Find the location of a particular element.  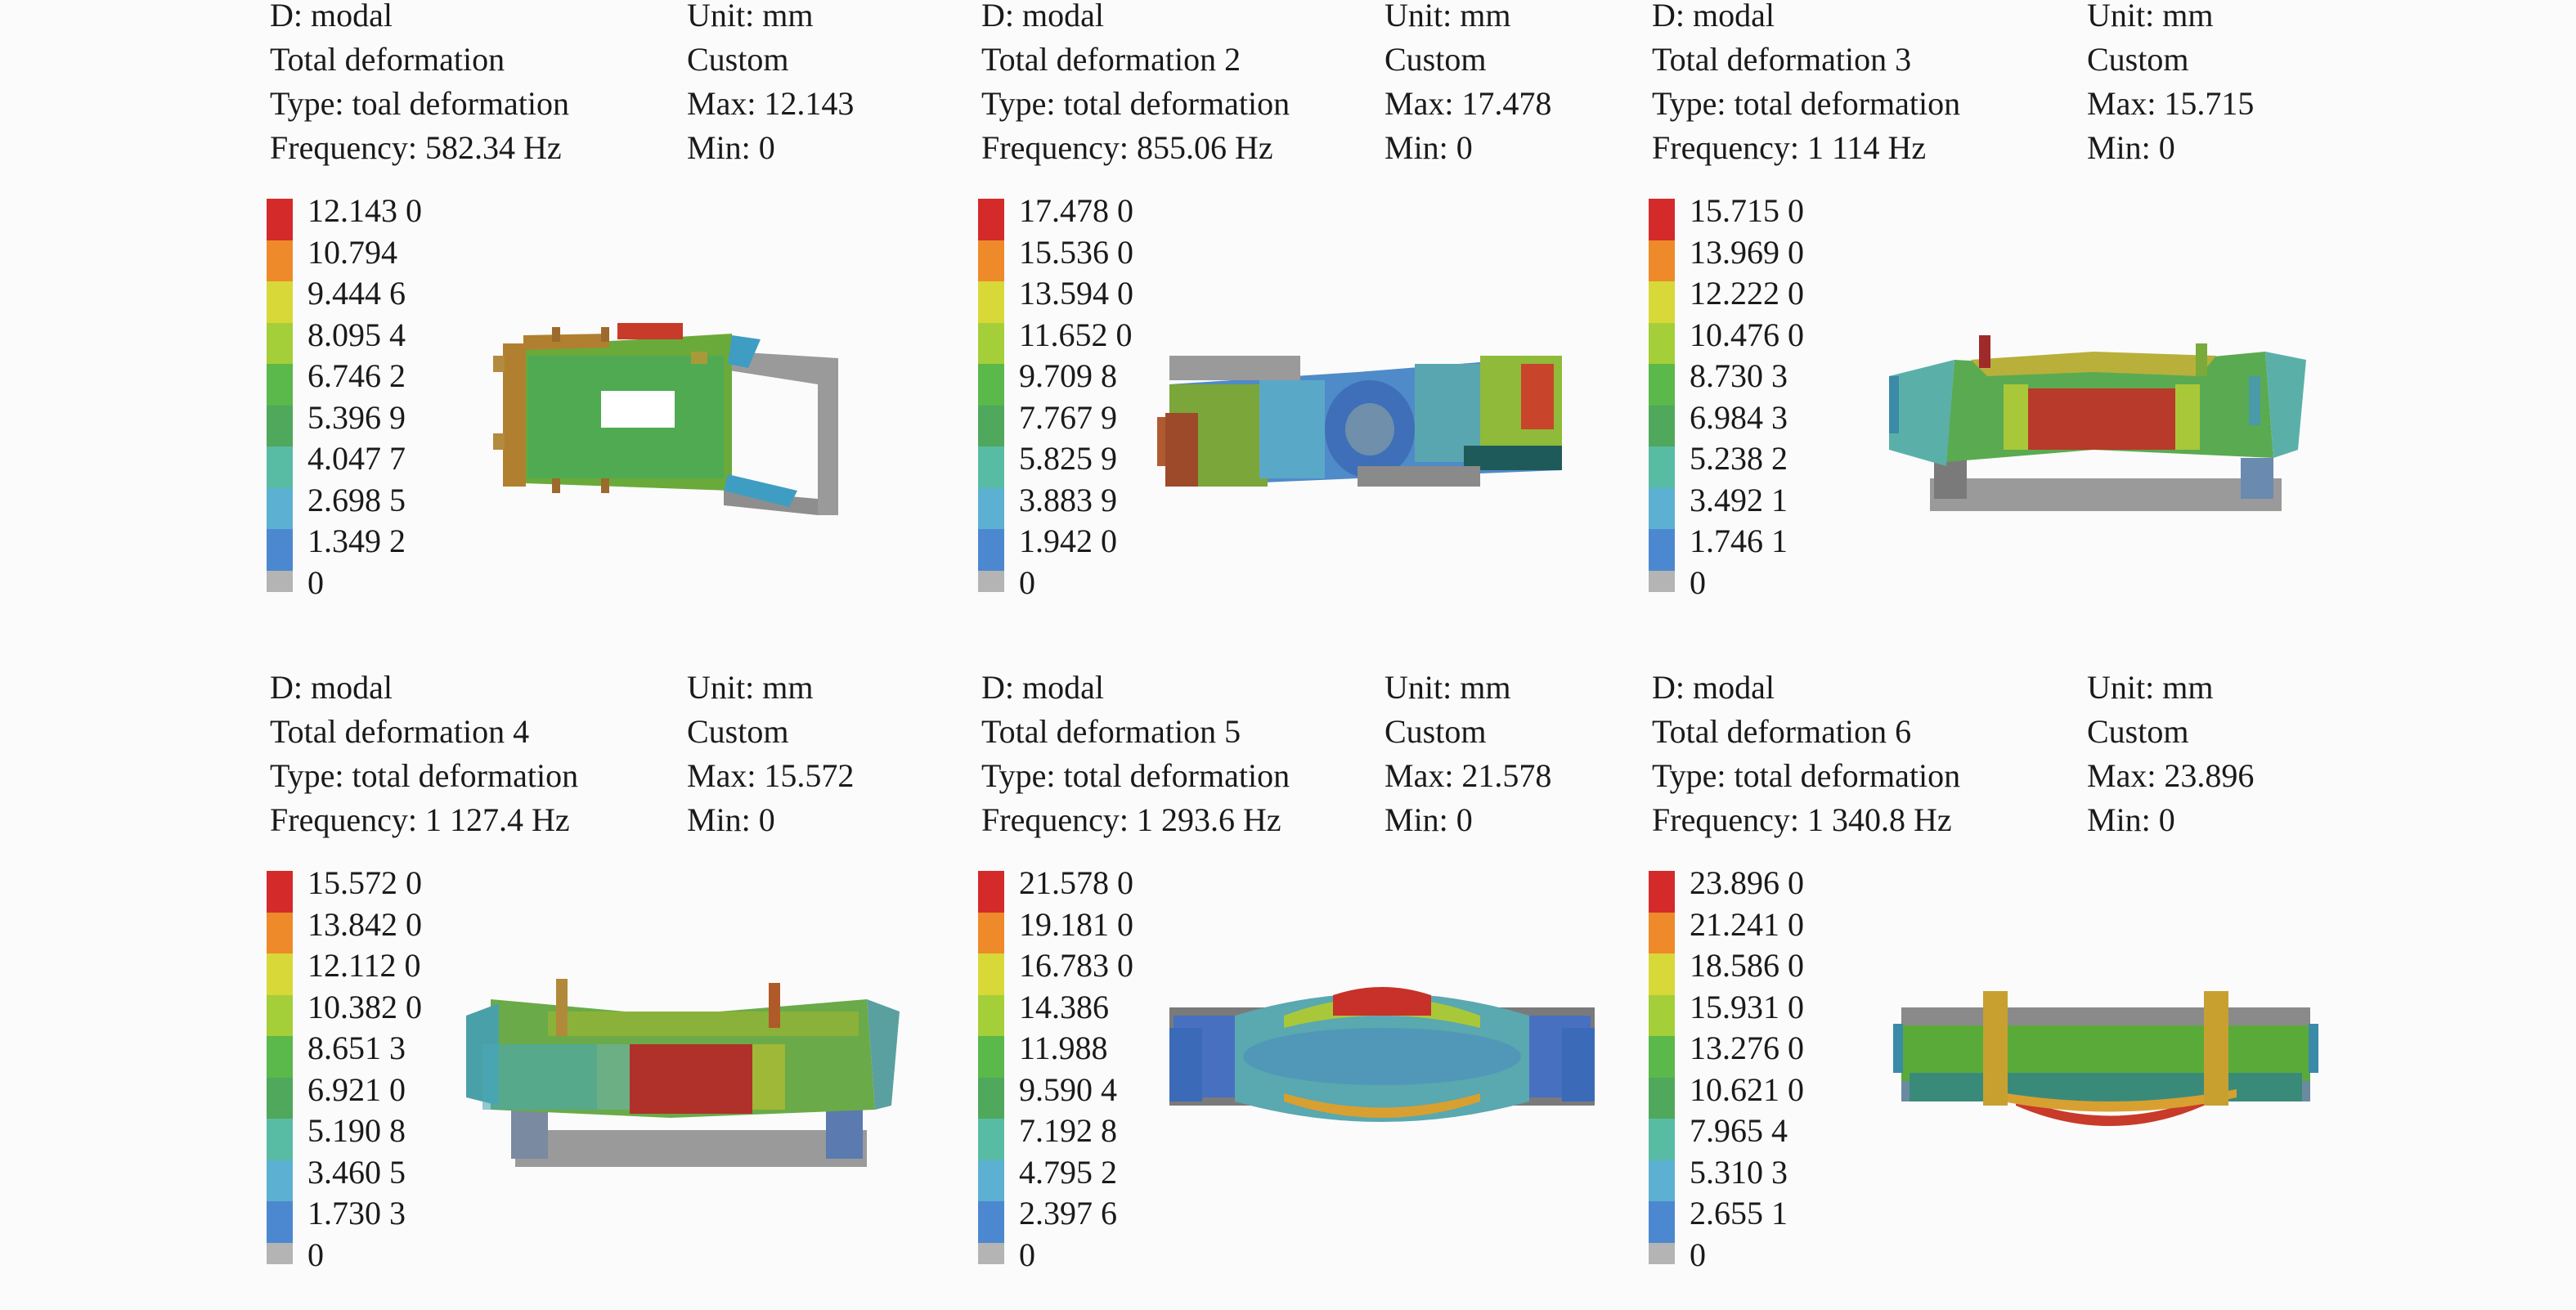

legend-value: 3.492 1 is located at coordinates (1739, 500).